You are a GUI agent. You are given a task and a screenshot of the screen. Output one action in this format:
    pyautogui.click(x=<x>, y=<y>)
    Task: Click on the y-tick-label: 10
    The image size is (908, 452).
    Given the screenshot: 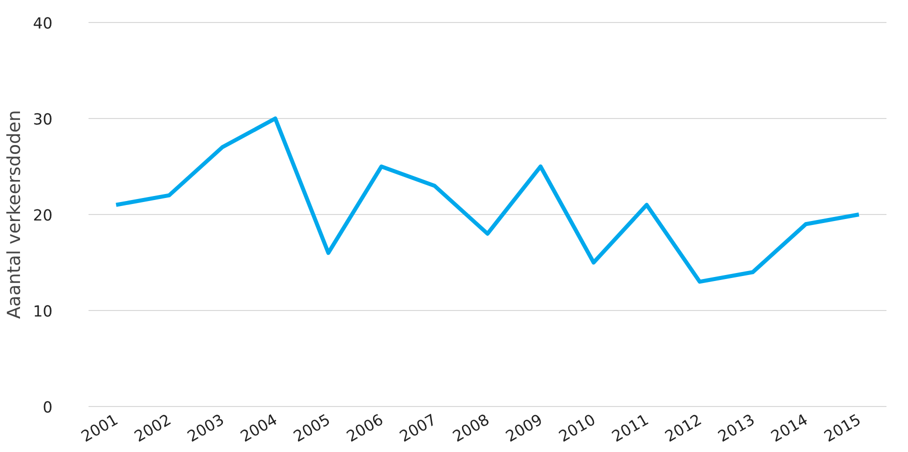 What is the action you would take?
    pyautogui.click(x=42, y=311)
    